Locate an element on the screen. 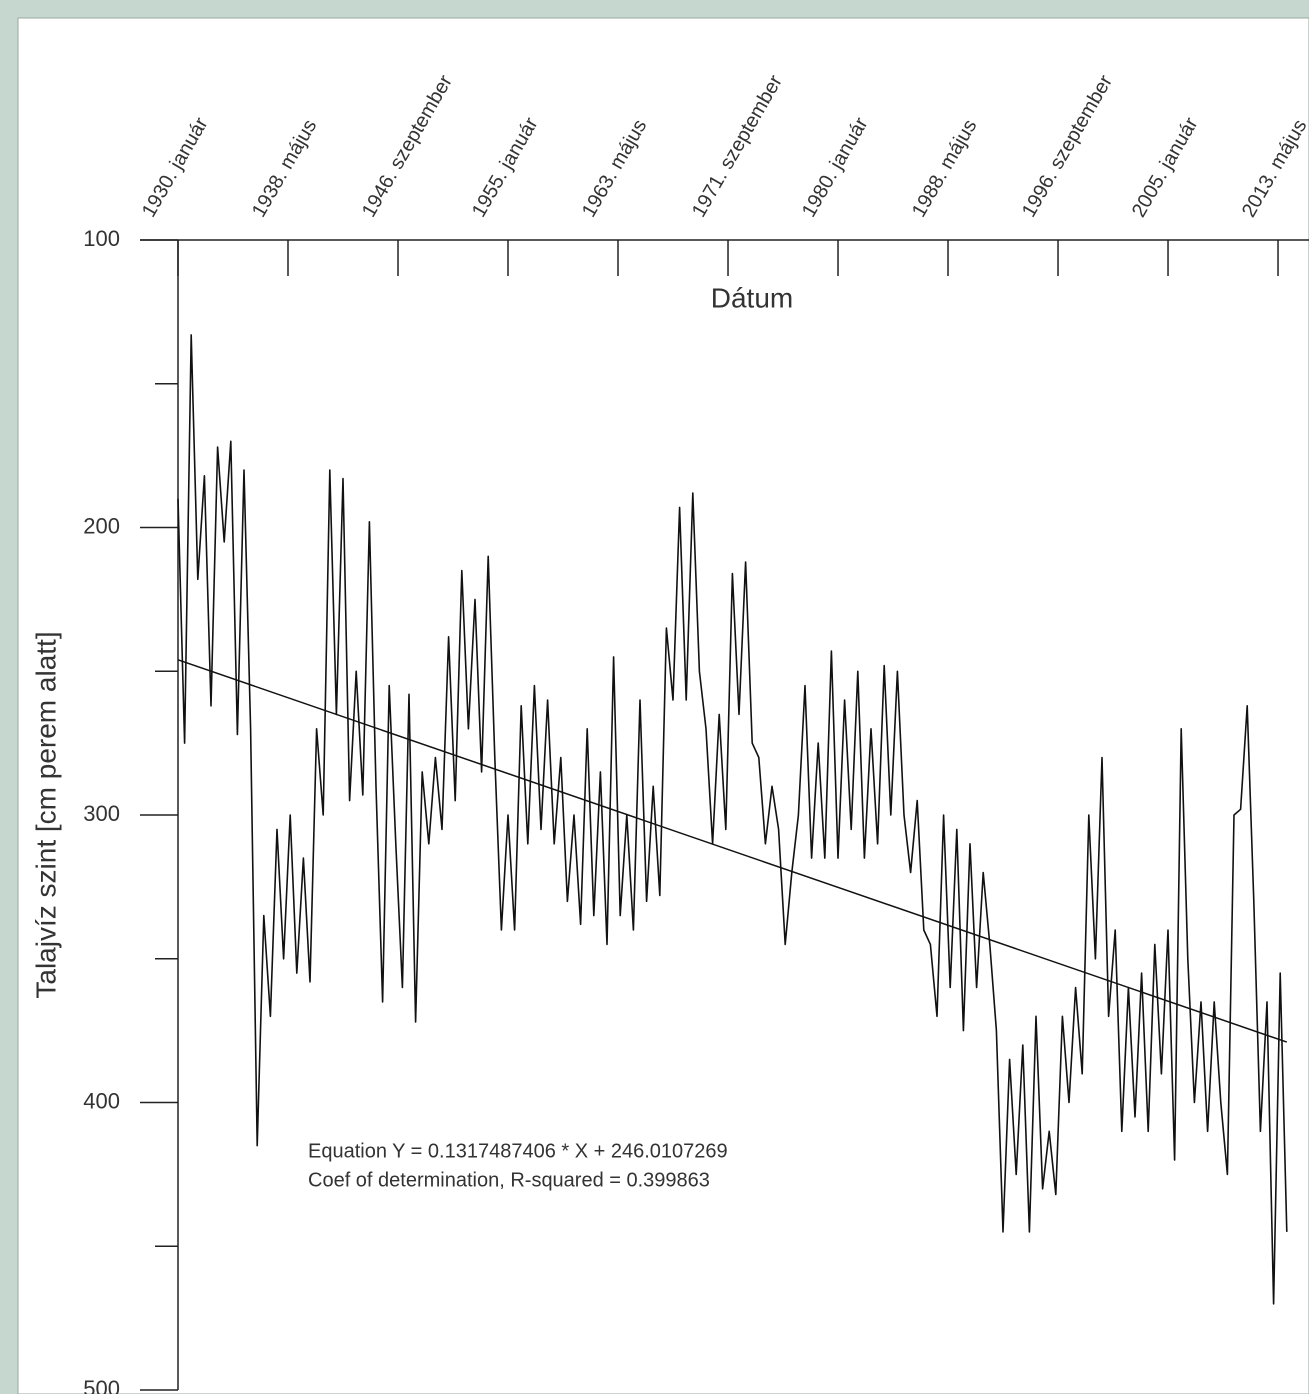 This screenshot has width=1309, height=1394. y-tick-label: 100 is located at coordinates (101, 238).